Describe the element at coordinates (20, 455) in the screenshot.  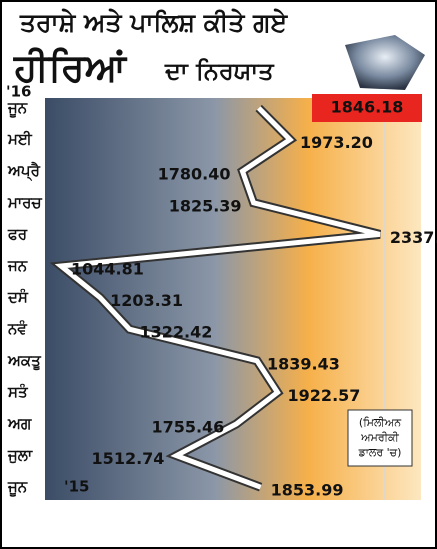
I see `y-tick-label: ਜੁਲਾ` at that location.